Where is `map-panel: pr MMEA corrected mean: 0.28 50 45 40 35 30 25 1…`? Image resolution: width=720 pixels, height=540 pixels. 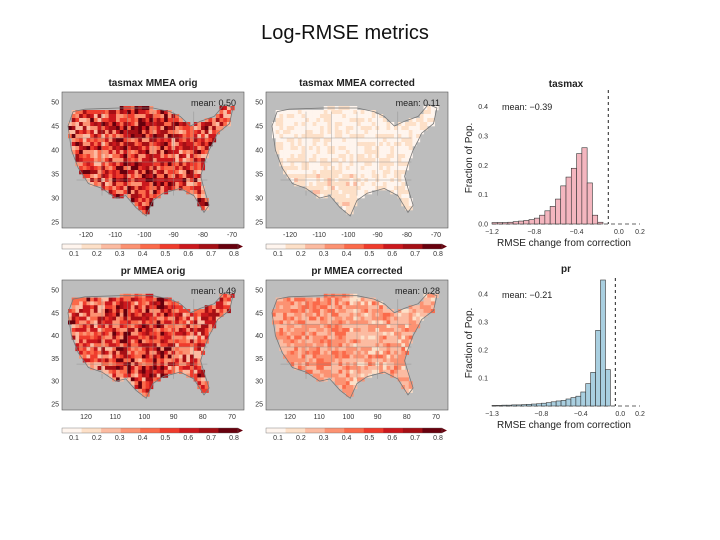 map-panel: pr MMEA corrected mean: 0.28 50 45 40 35 30 25 1… is located at coordinates (352, 354).